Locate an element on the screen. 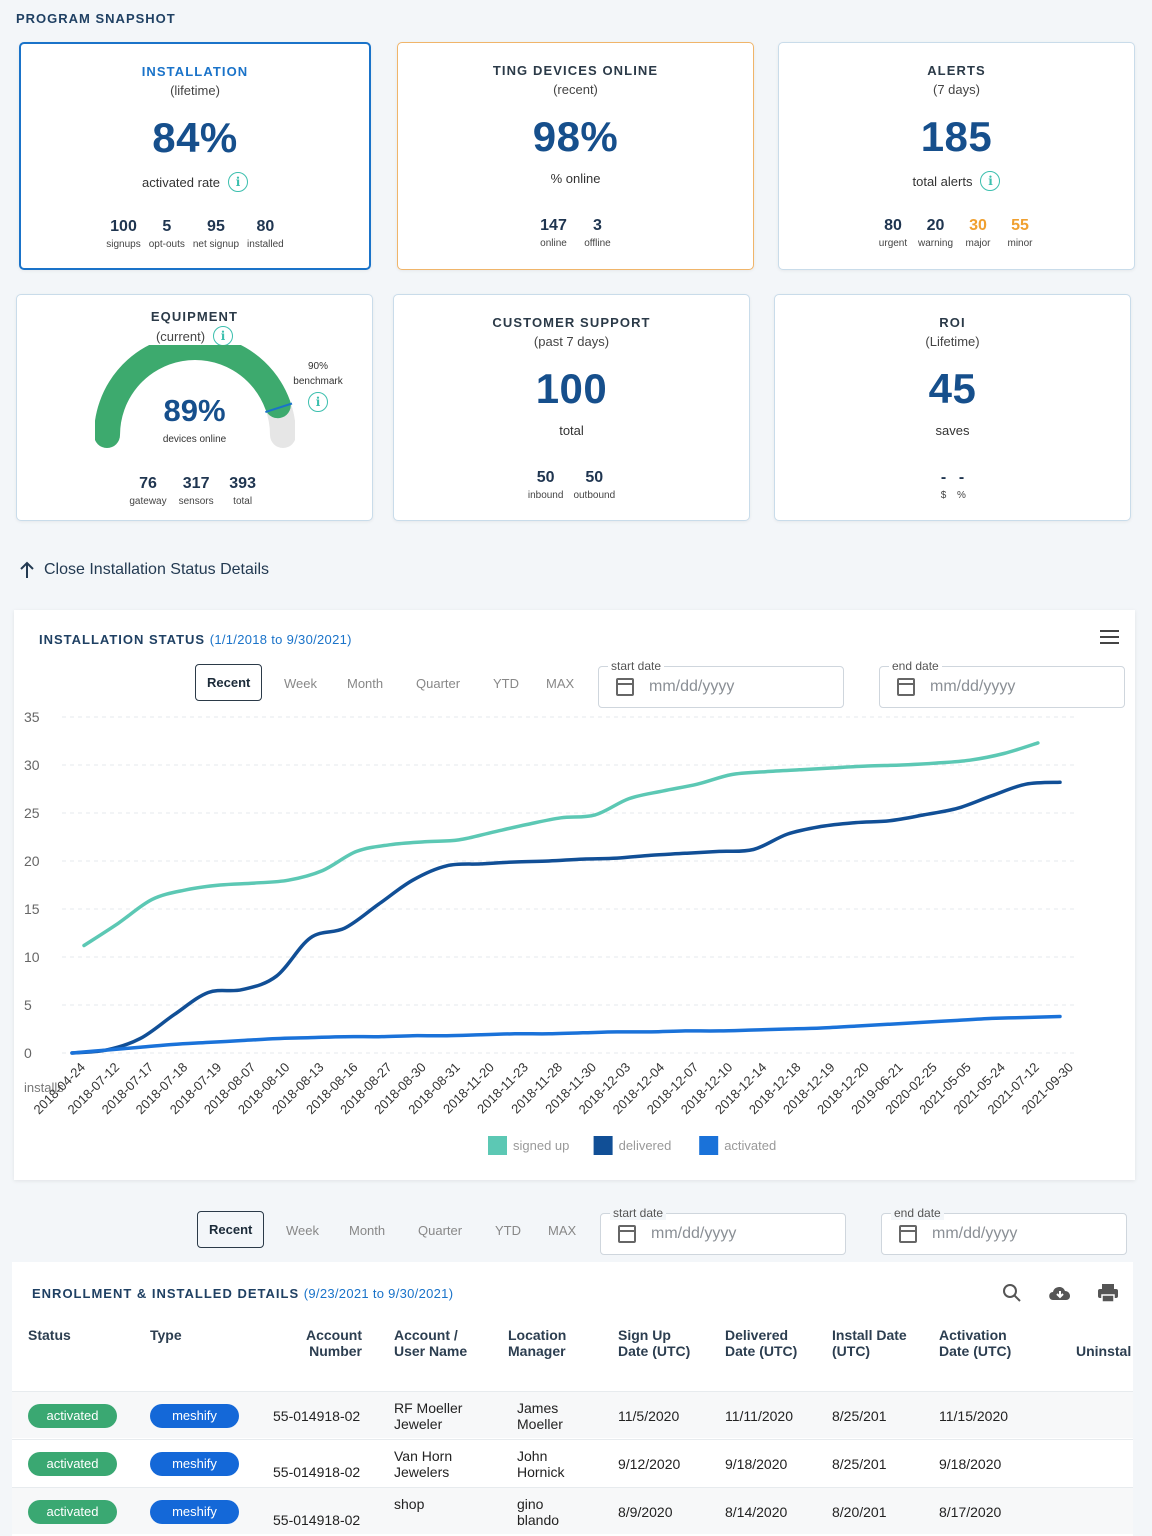 The width and height of the screenshot is (1152, 1536). col-location-manager: Location Manager is located at coordinates (537, 1343).